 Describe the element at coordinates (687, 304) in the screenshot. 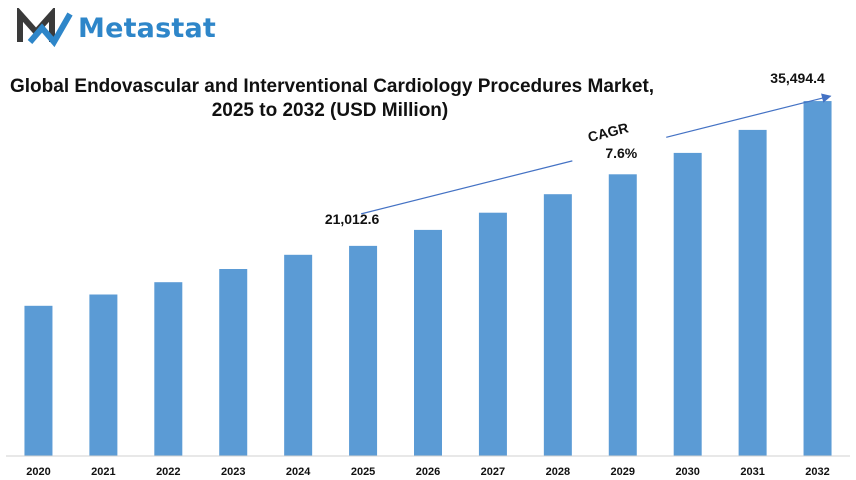

I see `bar-2030` at that location.